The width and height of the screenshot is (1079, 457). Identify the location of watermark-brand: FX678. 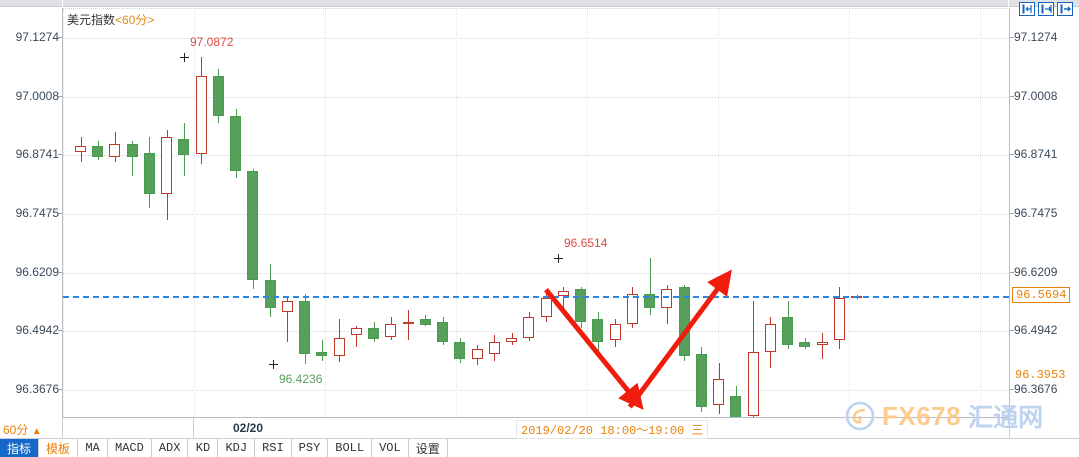
(922, 415).